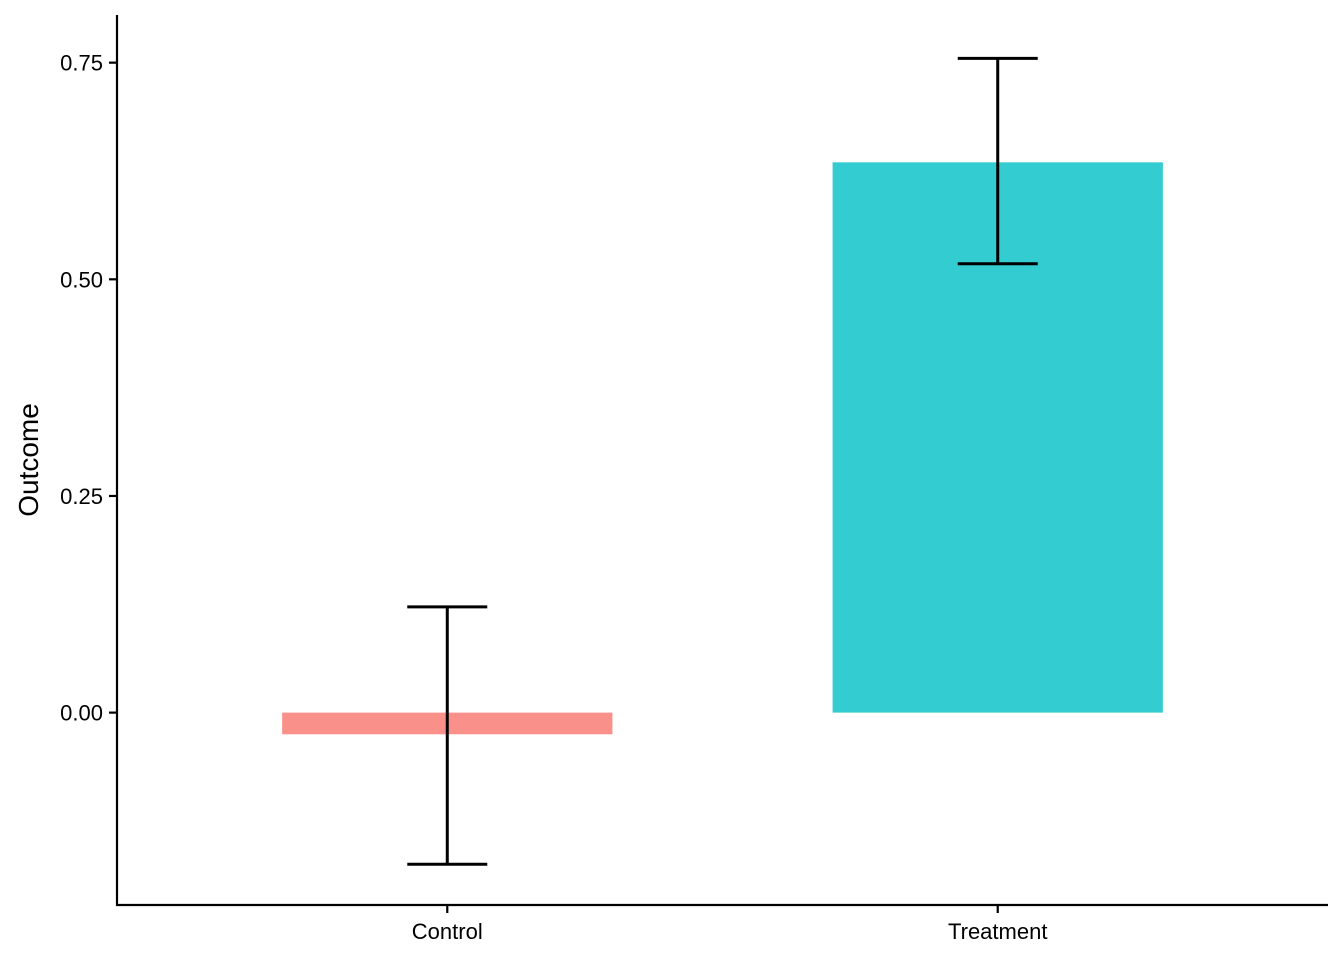 The height and width of the screenshot is (960, 1344). I want to click on y-tick-label: 0.00, so click(81, 713).